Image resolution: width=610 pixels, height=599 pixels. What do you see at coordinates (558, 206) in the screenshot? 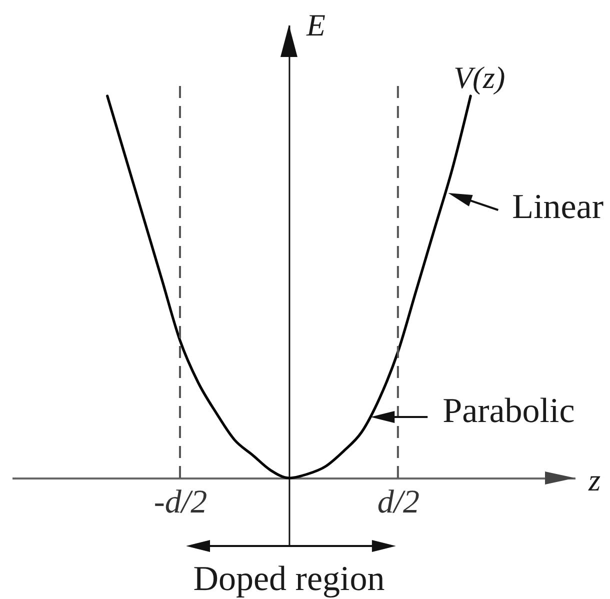
I see `text: Linear` at bounding box center [558, 206].